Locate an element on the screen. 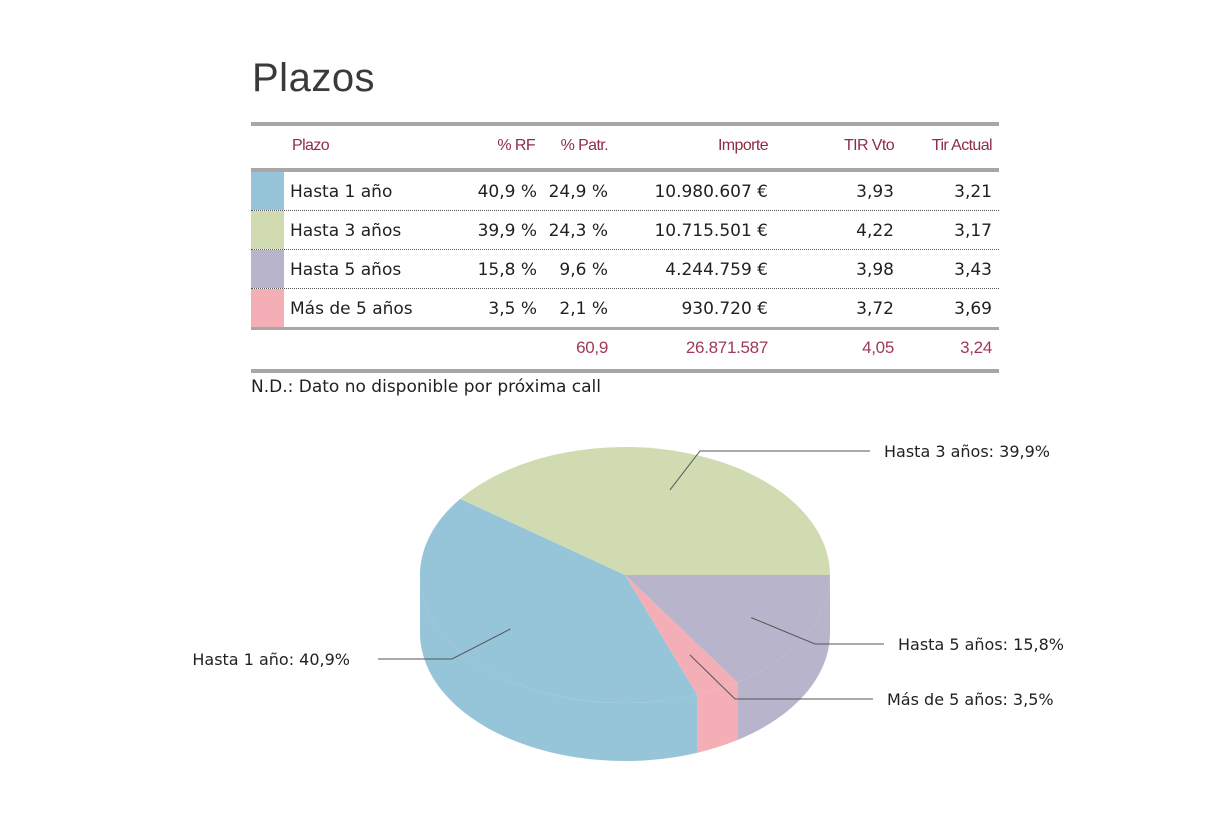  slice-label: Hasta 1 año: 40,9% is located at coordinates (271, 659).